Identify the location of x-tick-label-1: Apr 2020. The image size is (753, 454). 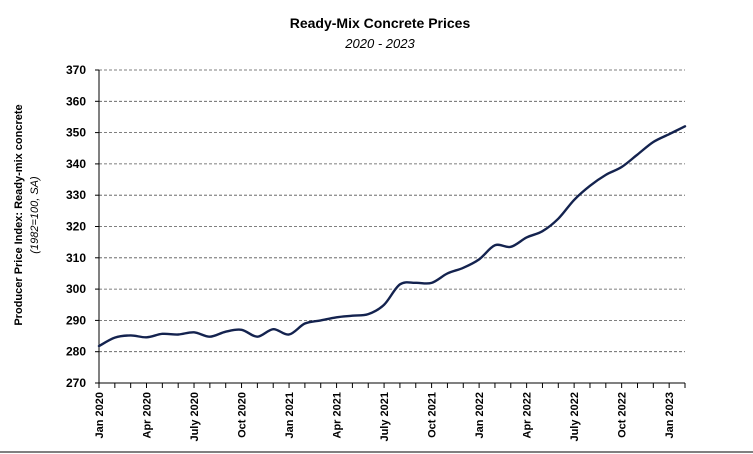
(148, 415).